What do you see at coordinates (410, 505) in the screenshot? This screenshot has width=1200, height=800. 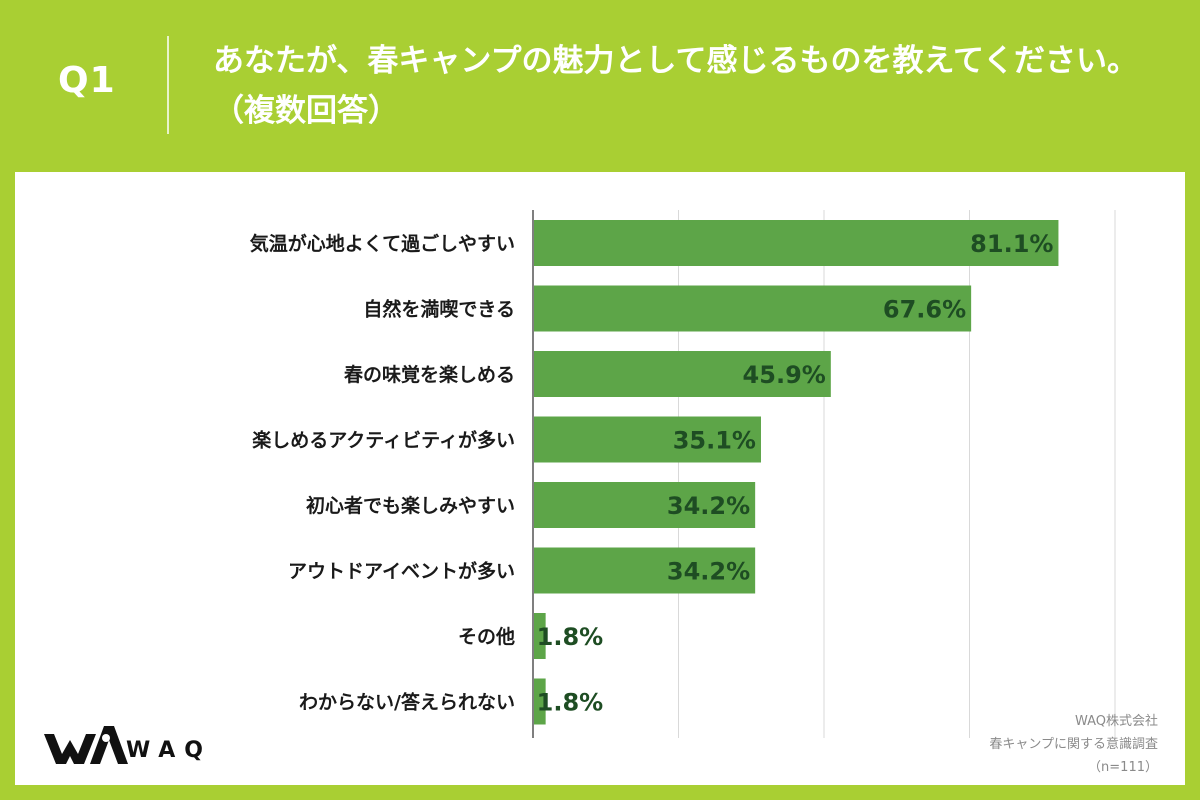 I see `category-label: 初心者でも楽しみやすい` at bounding box center [410, 505].